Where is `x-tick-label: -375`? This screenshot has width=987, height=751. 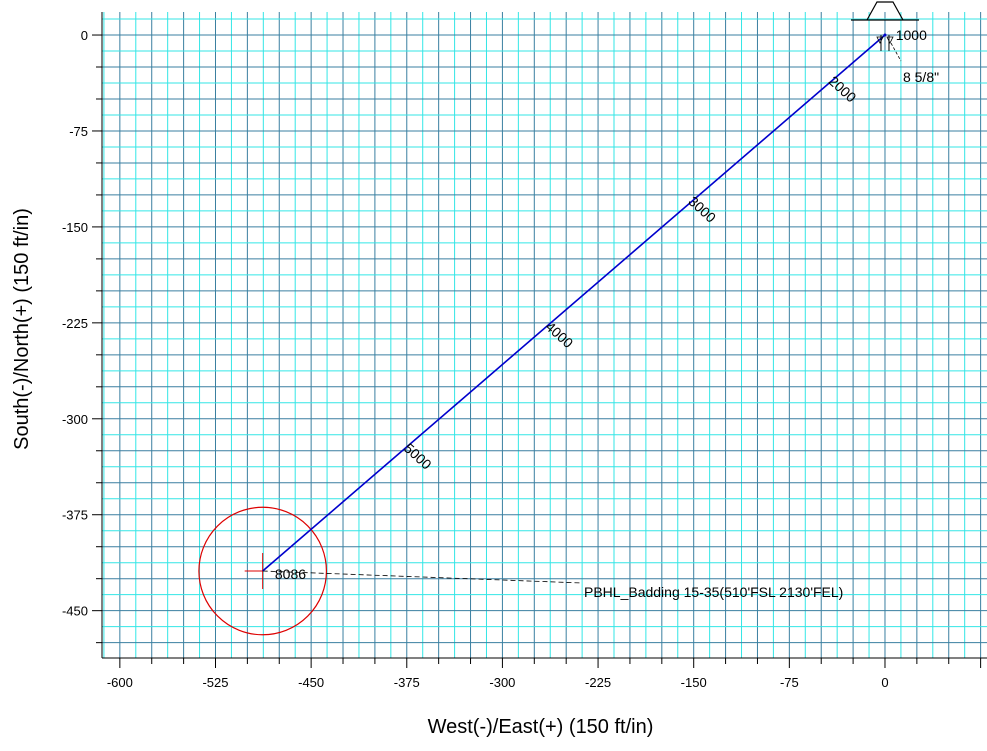 x-tick-label: -375 is located at coordinates (407, 682).